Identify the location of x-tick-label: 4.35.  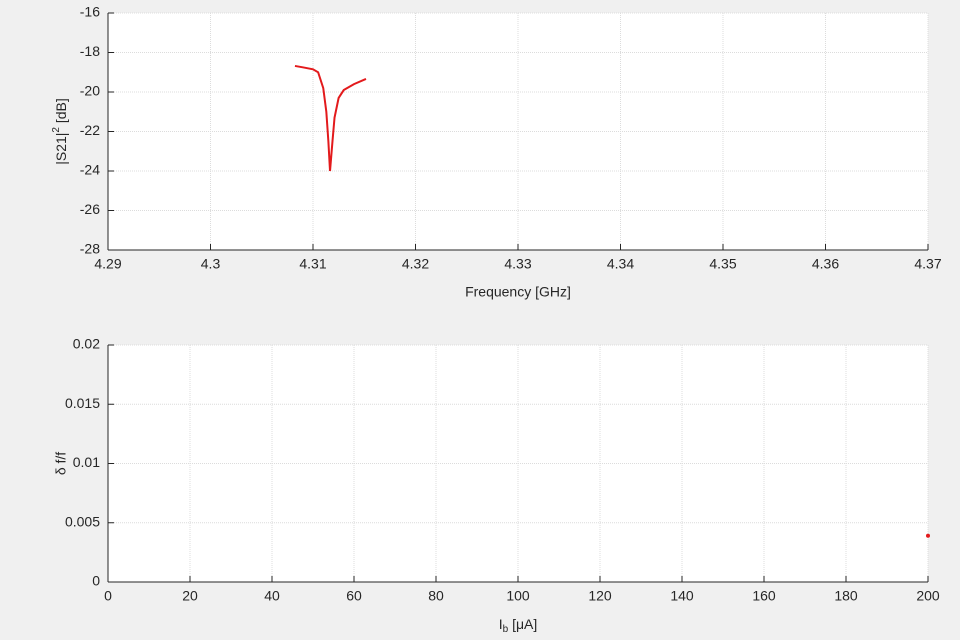
(722, 264).